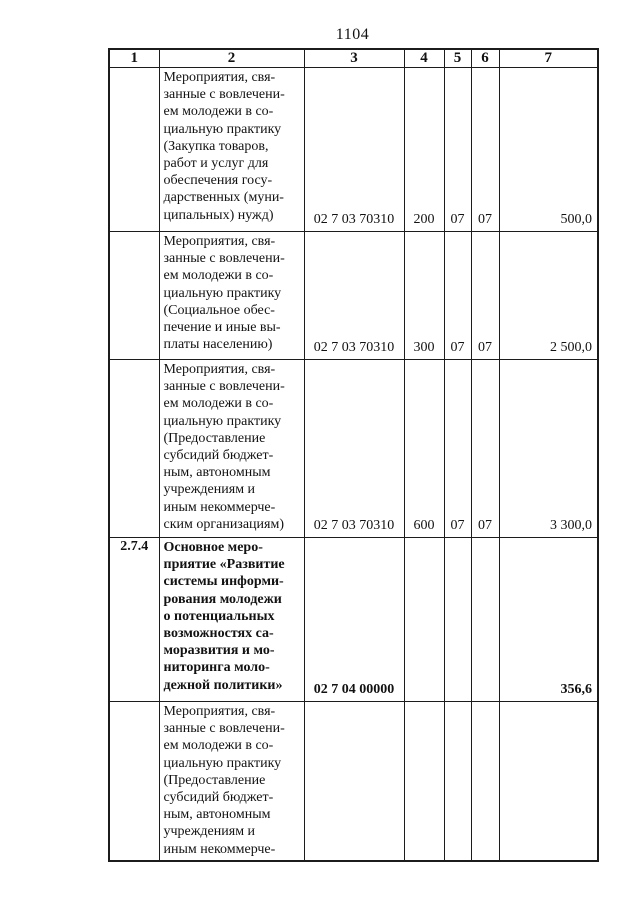 Image resolution: width=640 pixels, height=905 pixels. What do you see at coordinates (352, 34) in the screenshot?
I see `page-number: 1104` at bounding box center [352, 34].